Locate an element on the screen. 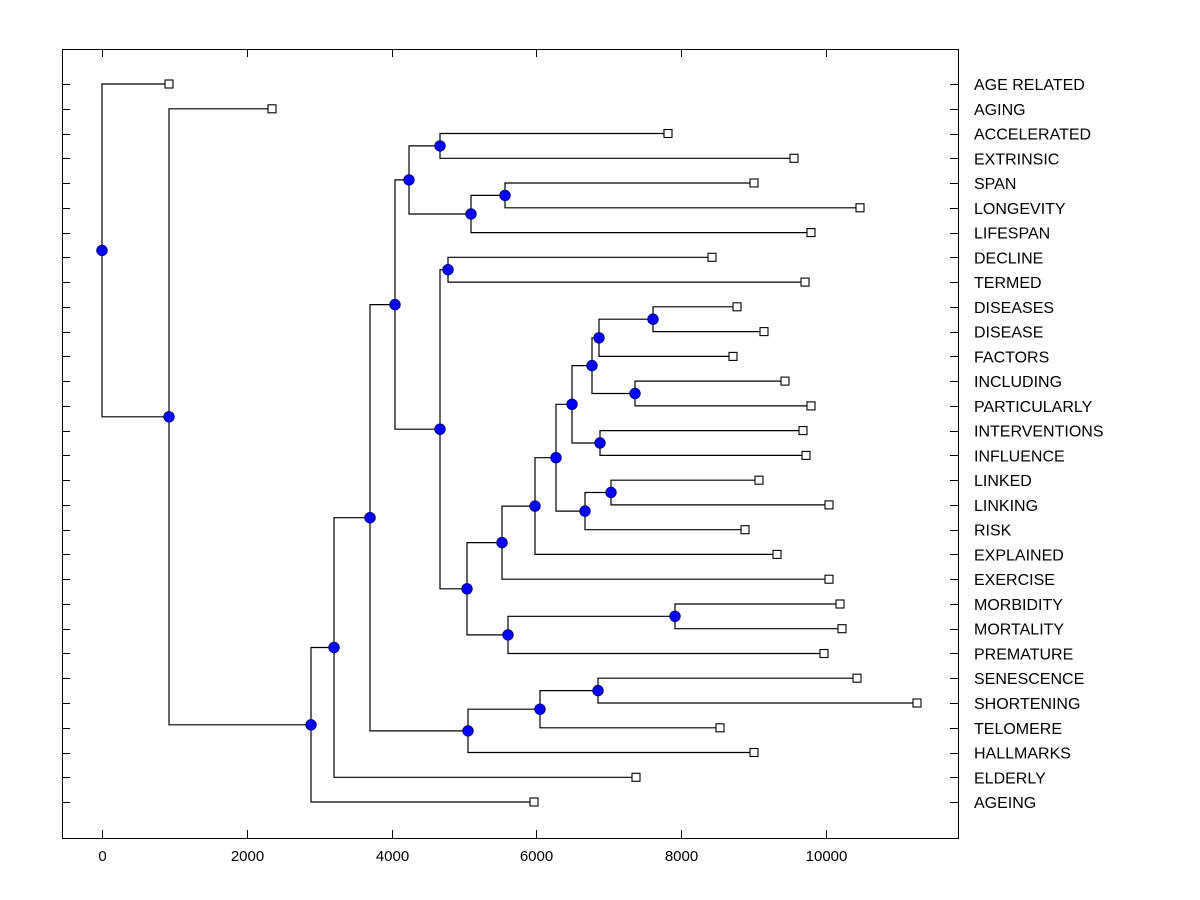  leaf-label: DISEASE is located at coordinates (1008, 333).